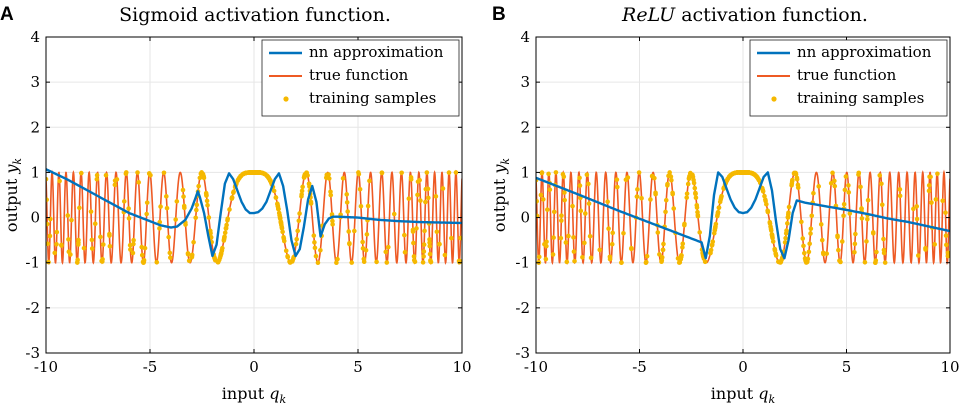 This screenshot has height=404, width=962. I want to click on y-tick-label: 3, so click(525, 82).